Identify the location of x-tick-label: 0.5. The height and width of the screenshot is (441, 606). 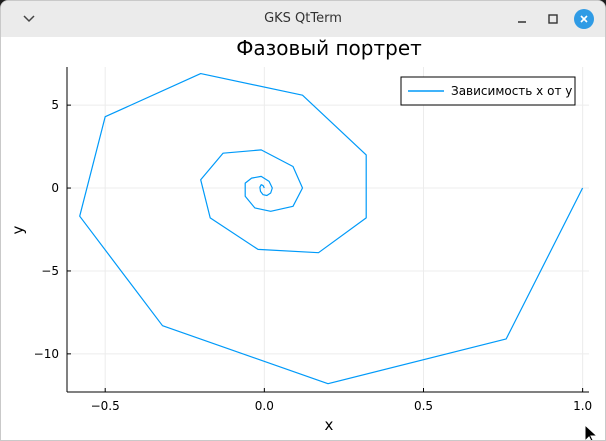
(423, 406).